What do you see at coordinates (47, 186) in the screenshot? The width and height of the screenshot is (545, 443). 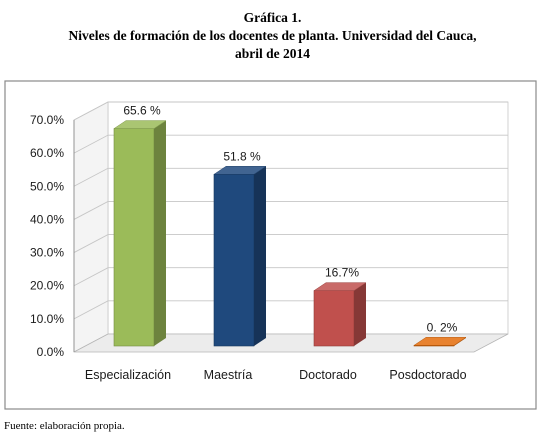 I see `y-tick-label: 50.0%` at bounding box center [47, 186].